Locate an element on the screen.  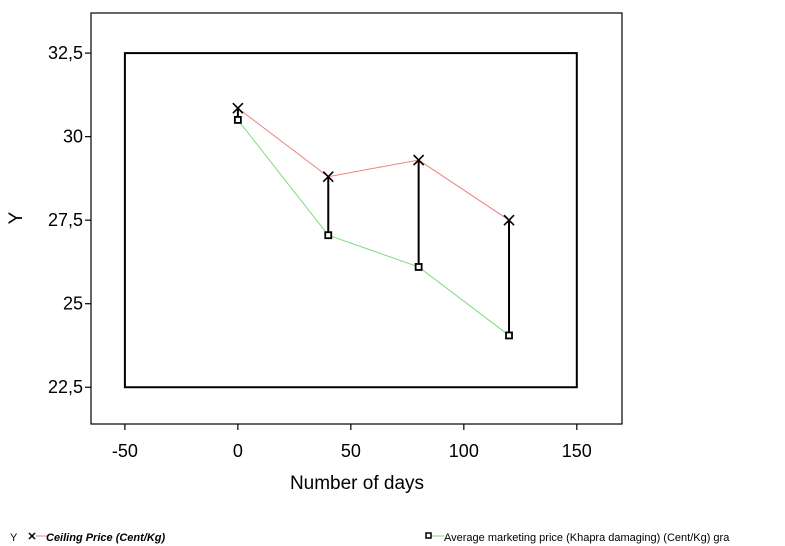
series-lines is located at coordinates (373, 221).